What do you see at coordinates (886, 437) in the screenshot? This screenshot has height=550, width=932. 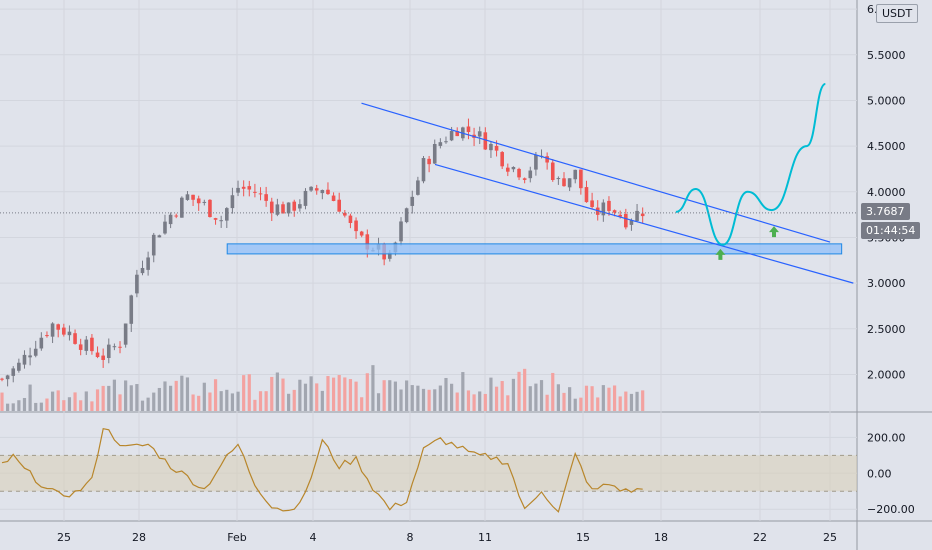 I see `oscillator-tick-label: 200.00` at bounding box center [886, 437].